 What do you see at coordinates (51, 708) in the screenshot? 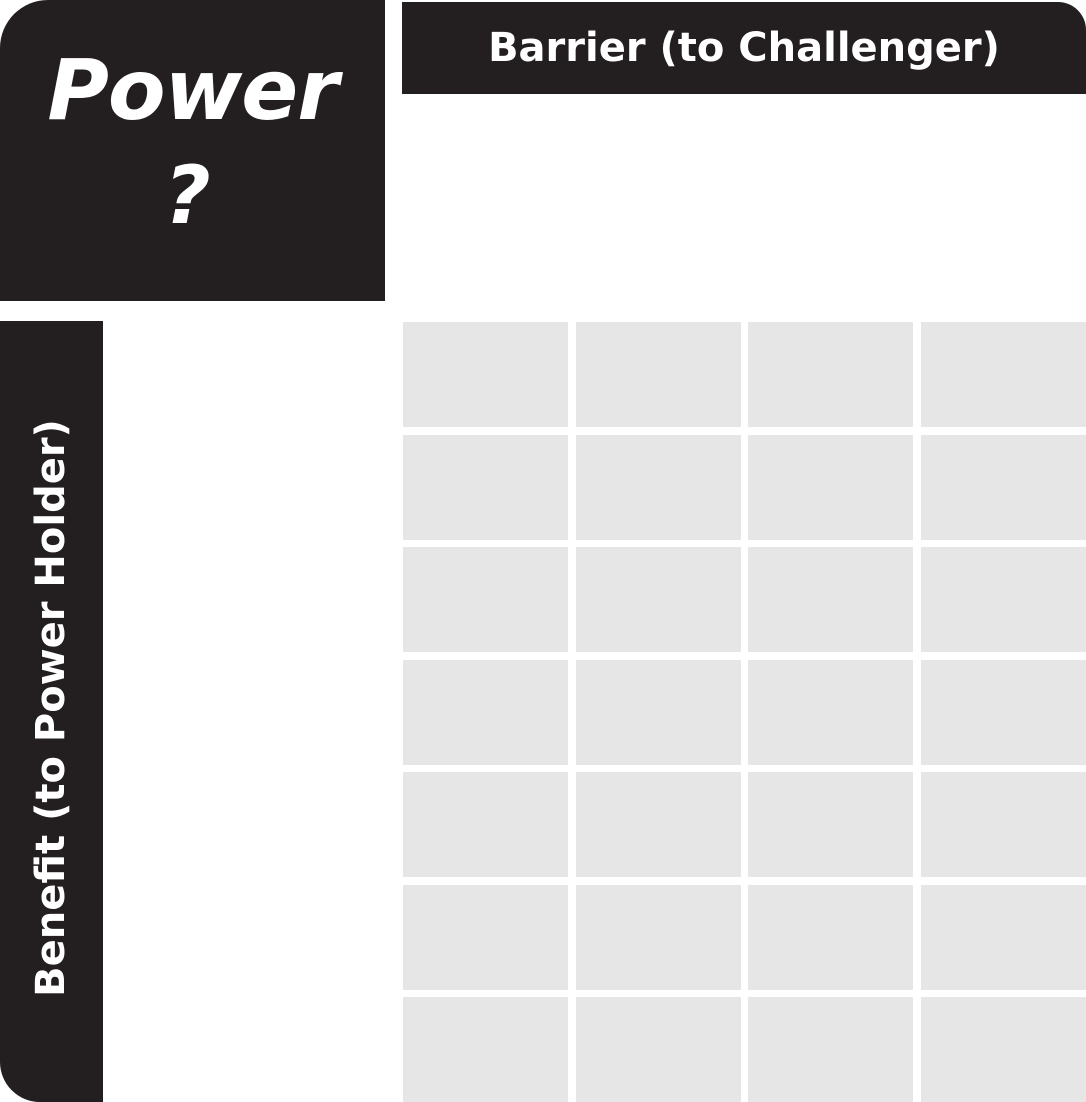
I see `benefit-axis-label: Benefit (to Power Holder)` at bounding box center [51, 708].